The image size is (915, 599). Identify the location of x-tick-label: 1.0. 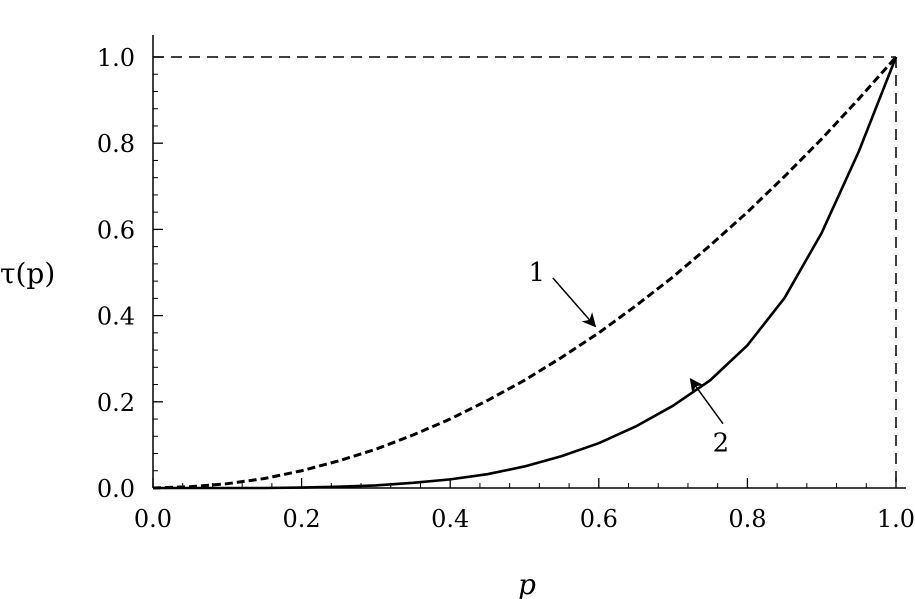
(896, 519).